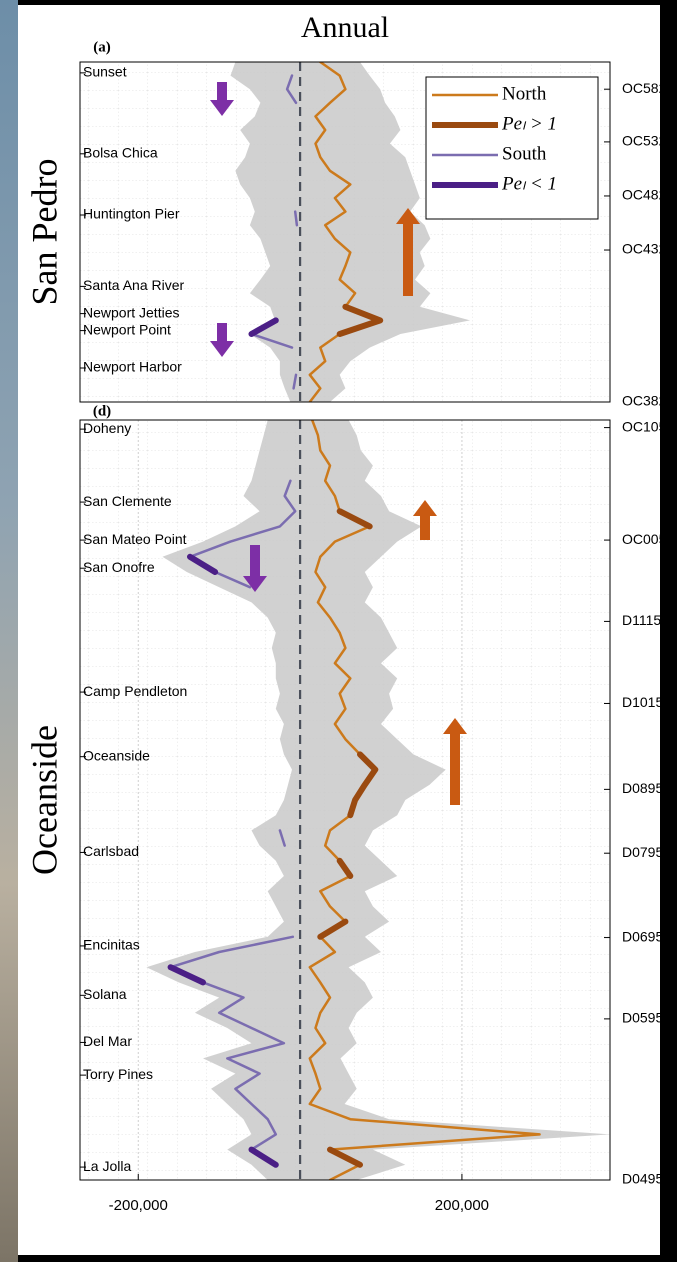 Image resolution: width=677 pixels, height=1262 pixels. I want to click on region-label: San Pedro, so click(44, 232).